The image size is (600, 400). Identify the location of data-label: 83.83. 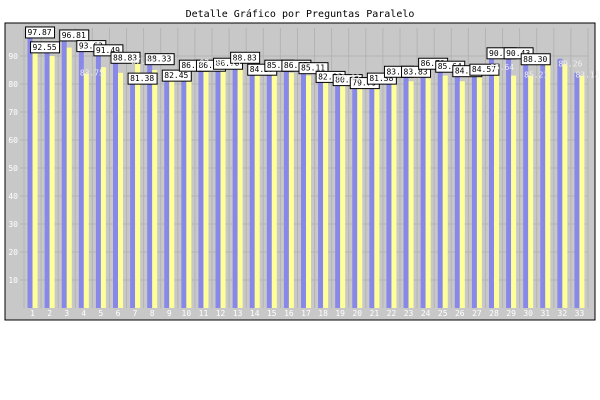
(416, 71).